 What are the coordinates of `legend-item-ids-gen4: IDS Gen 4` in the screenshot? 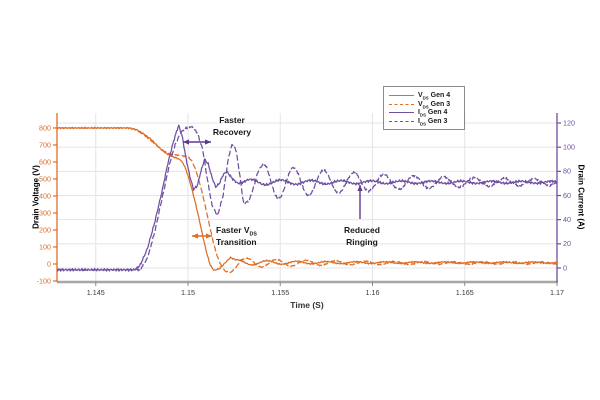 It's located at (424, 113).